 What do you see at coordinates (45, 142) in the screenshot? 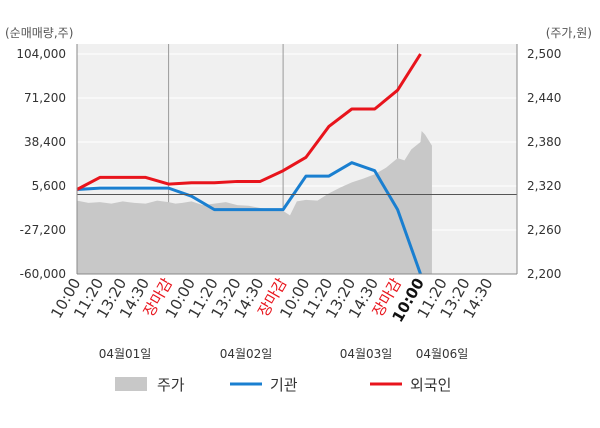
I see `y-left-tick-label: 38,400` at bounding box center [45, 142].